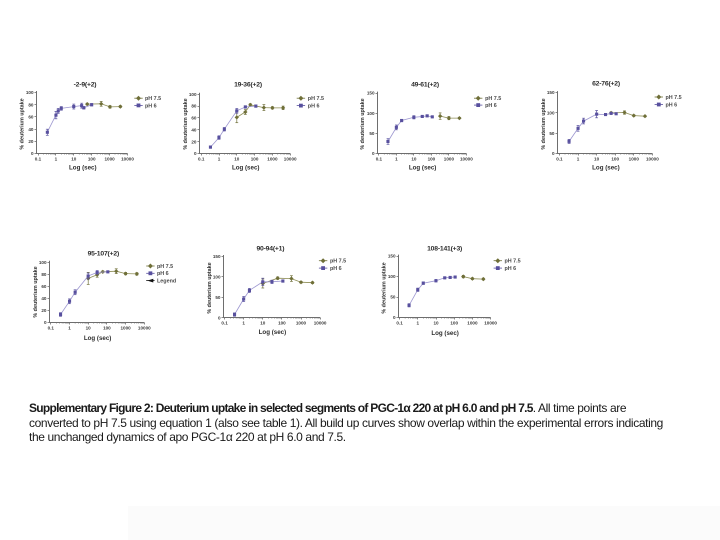 The height and width of the screenshot is (540, 720). Describe the element at coordinates (444, 248) in the screenshot. I see `svg-text: 108-141(+3)` at that location.